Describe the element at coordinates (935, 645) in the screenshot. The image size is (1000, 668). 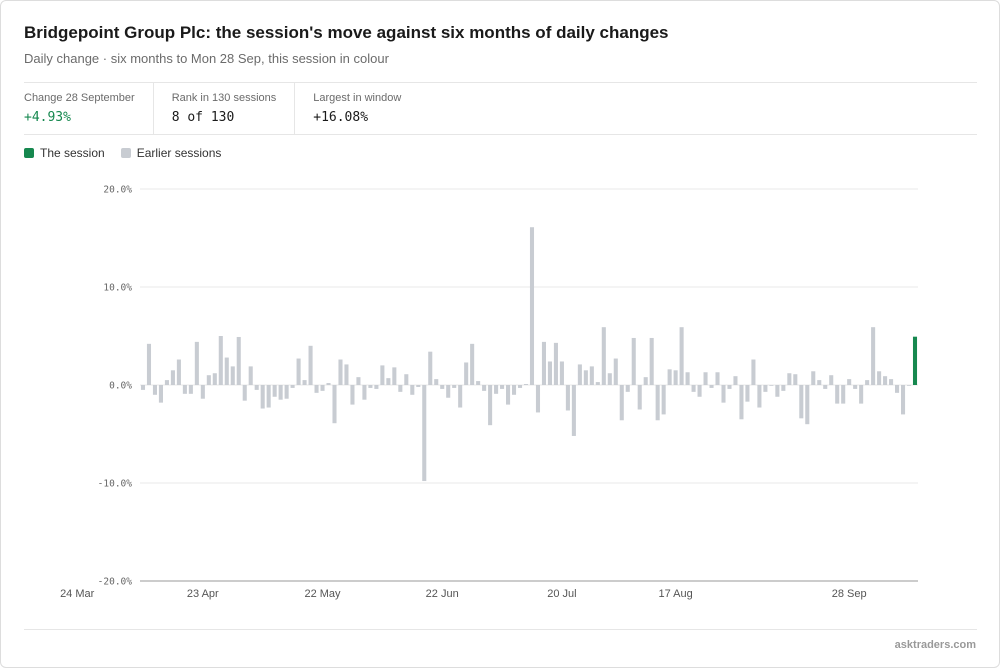
I see `source-credit: asktraders.com` at that location.